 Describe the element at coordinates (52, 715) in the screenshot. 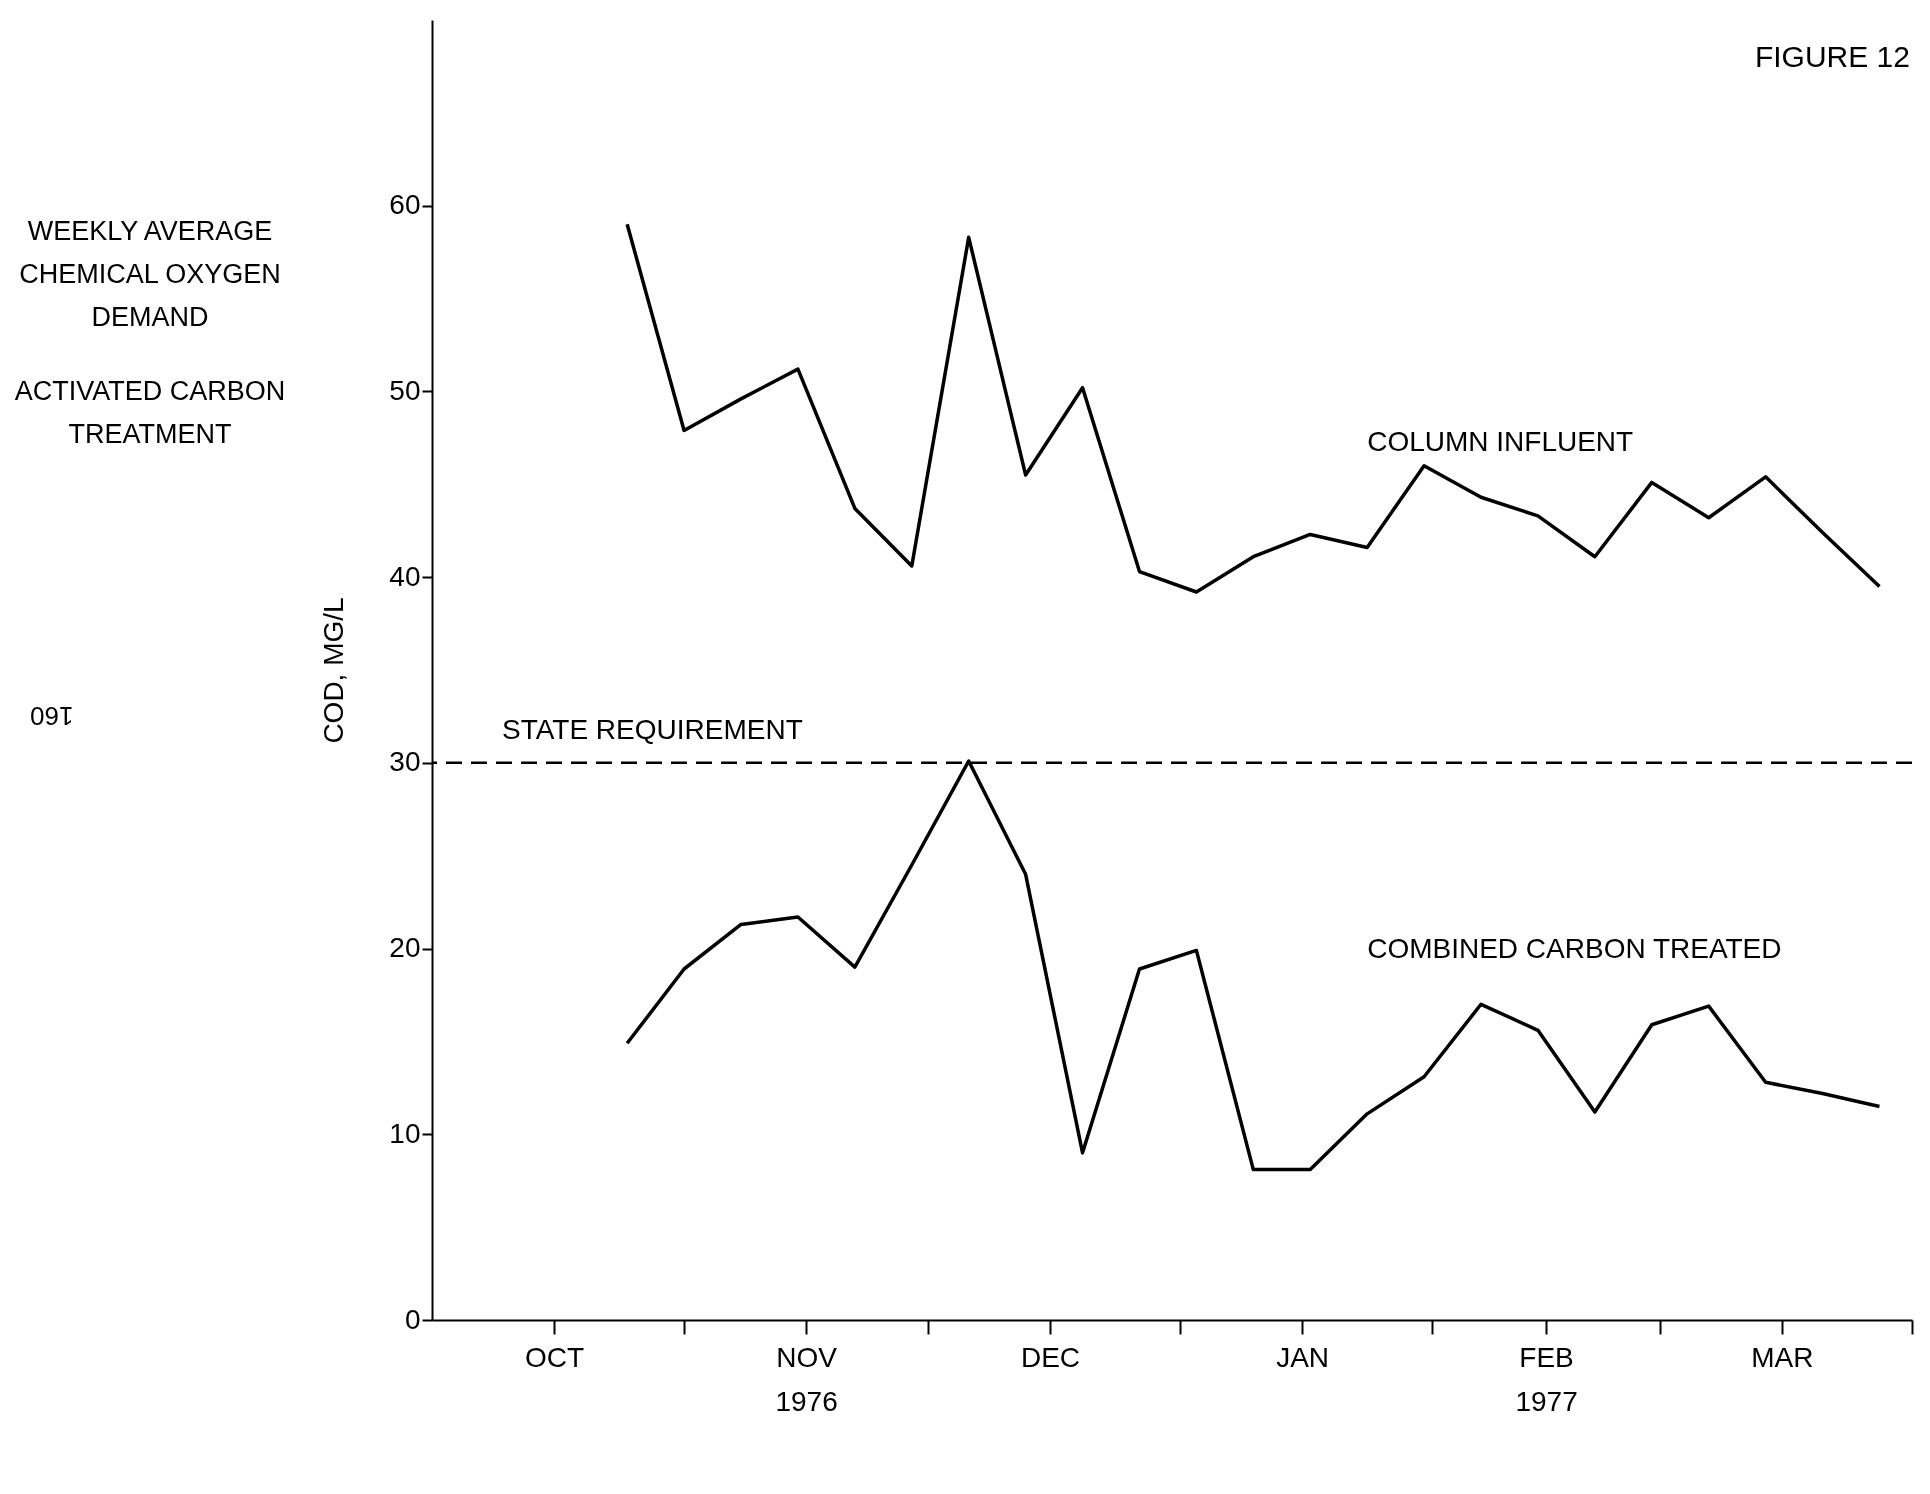

I see `text: 160` at that location.